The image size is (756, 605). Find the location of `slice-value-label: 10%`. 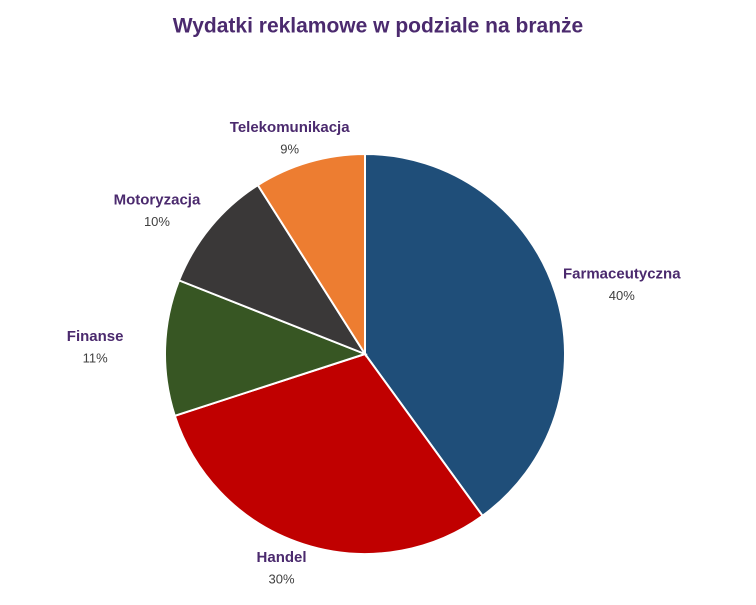

slice-value-label: 10% is located at coordinates (157, 221).